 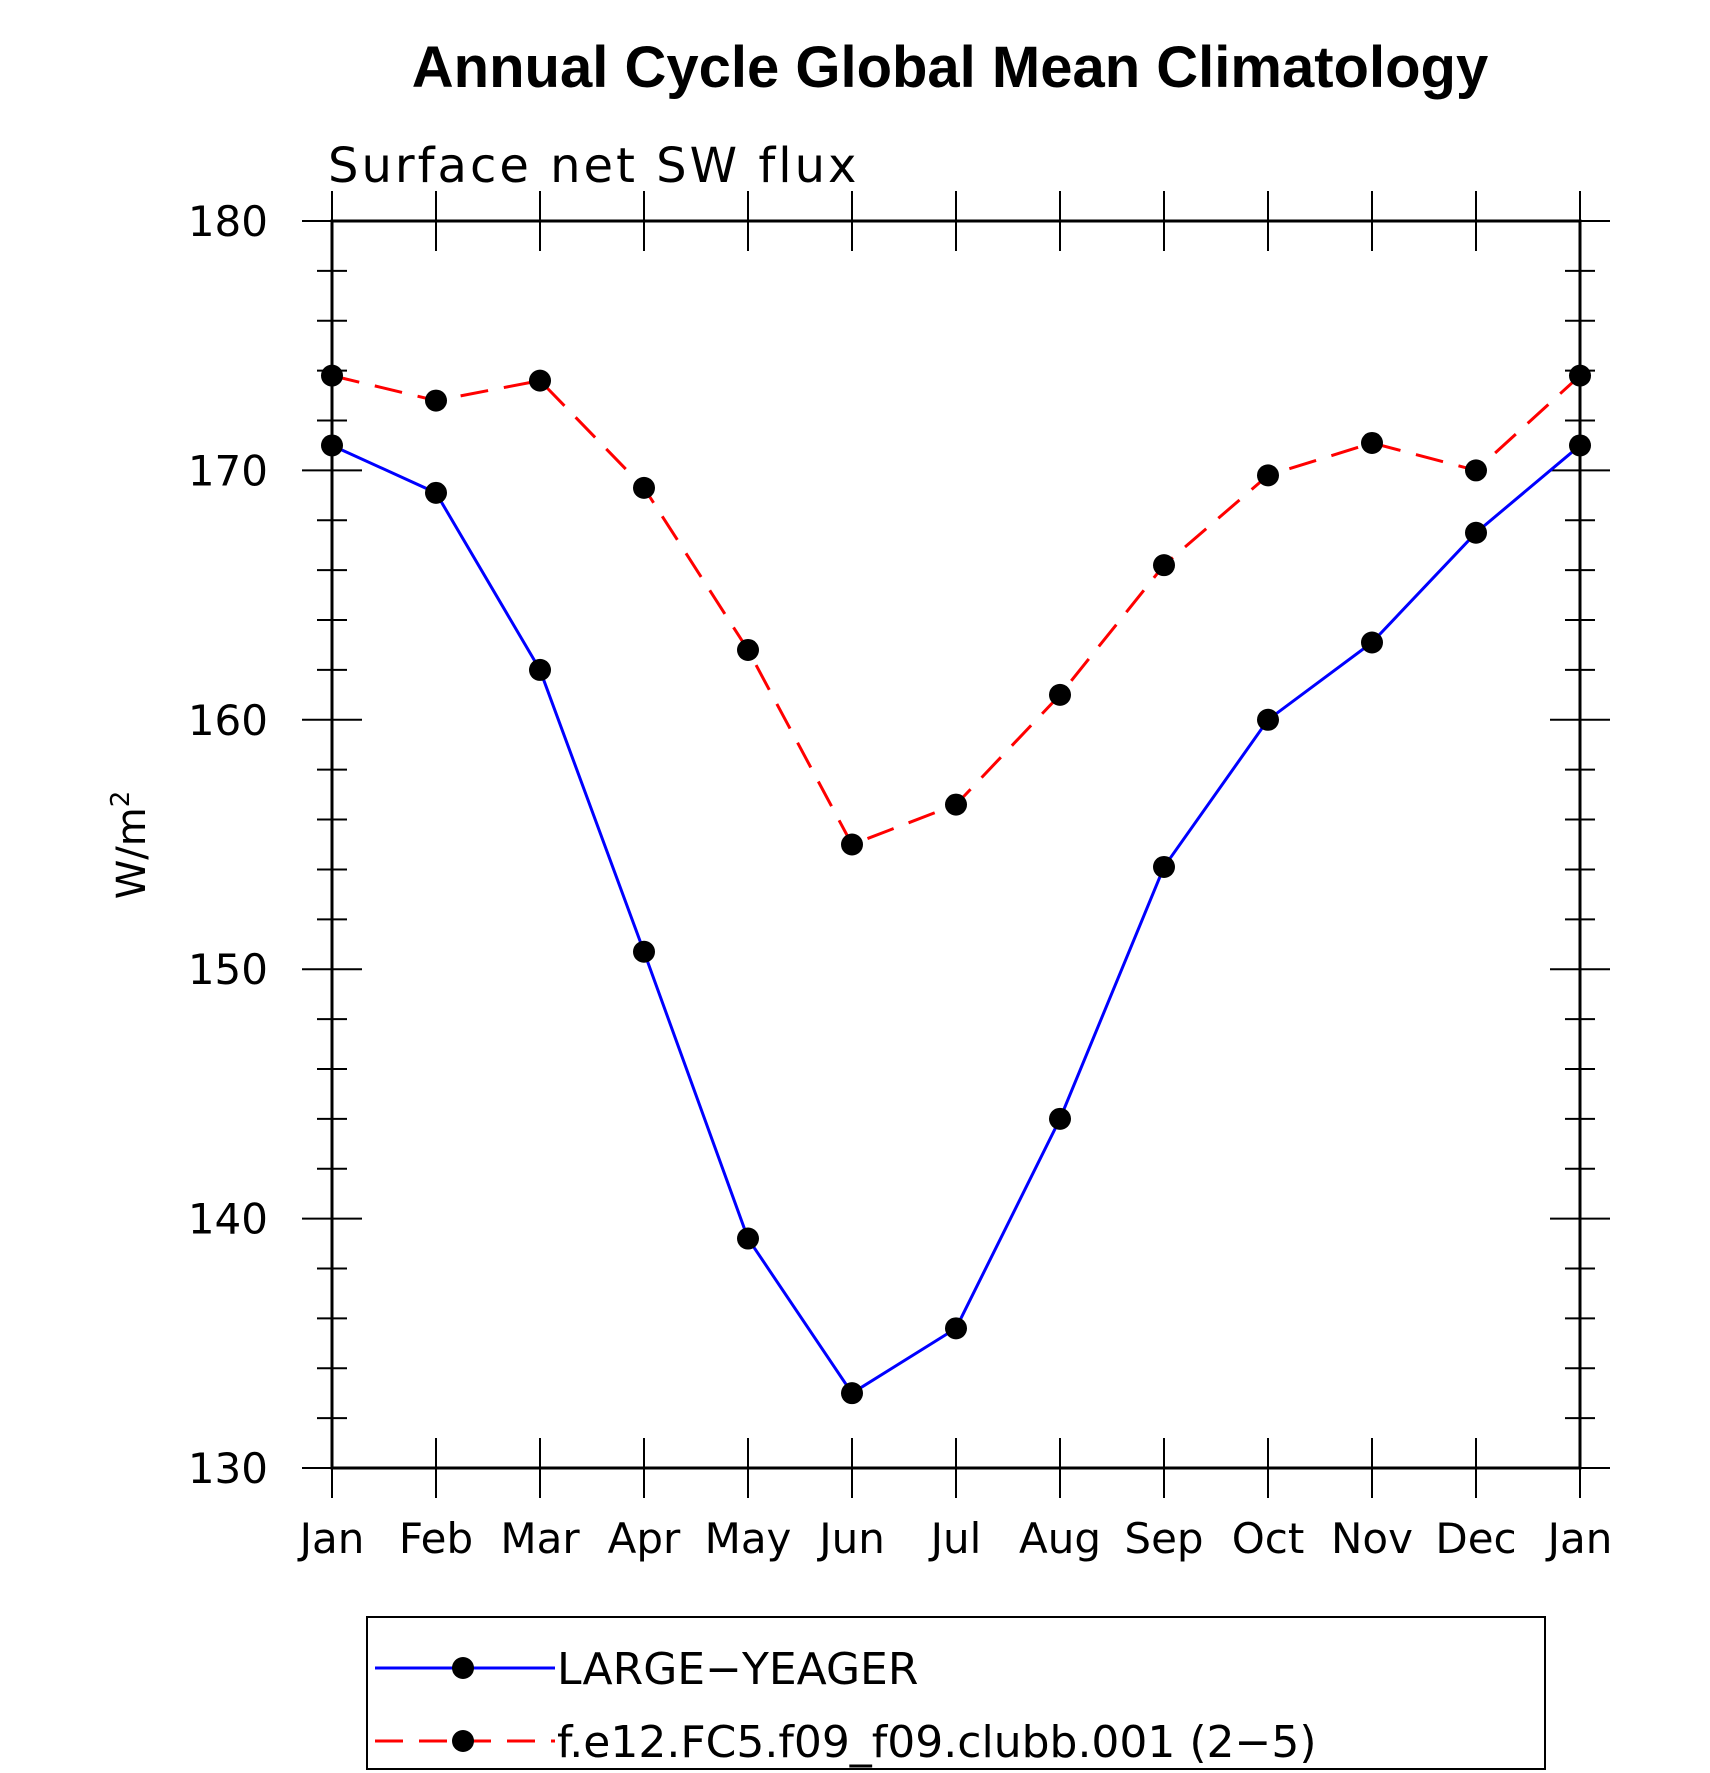 I want to click on x-axis-labels: Jan Feb Mar Apr May Jun Jul Aug Sep Oct Nov Dec Jan, so click(x=955, y=1538).